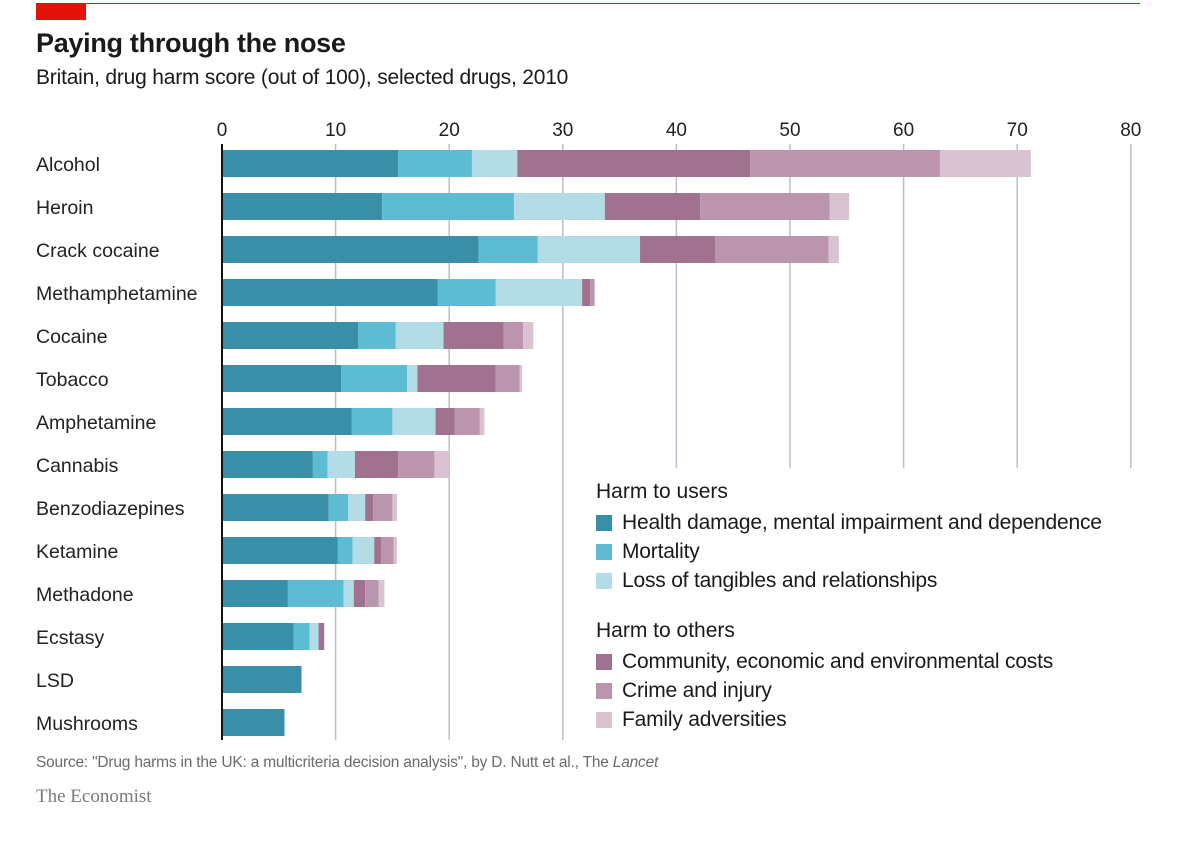 This screenshot has height=844, width=1179. Describe the element at coordinates (96, 423) in the screenshot. I see `category-label: Amphetamine` at that location.